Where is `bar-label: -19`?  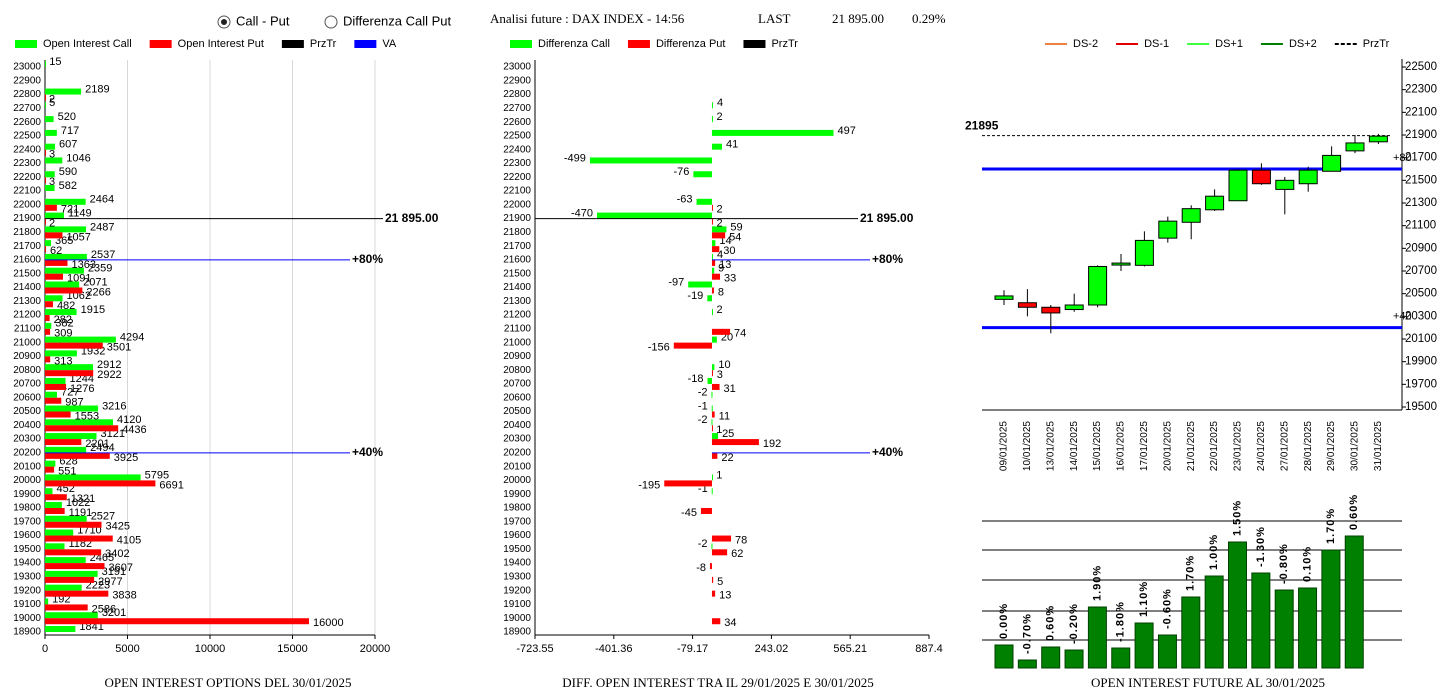
bar-label: -19 is located at coordinates (695, 296).